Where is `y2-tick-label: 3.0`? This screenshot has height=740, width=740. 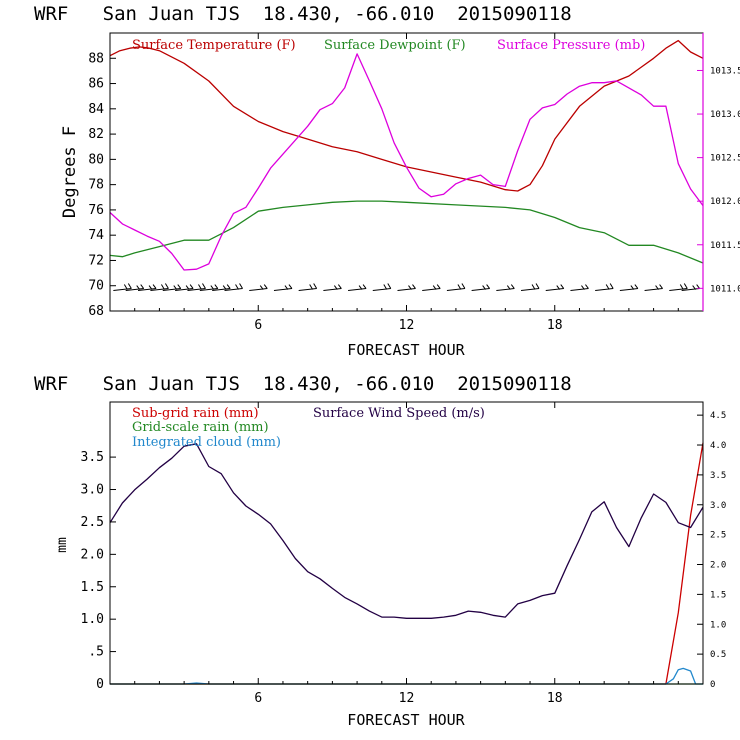
y2-tick-label: 3.0 is located at coordinates (718, 506).